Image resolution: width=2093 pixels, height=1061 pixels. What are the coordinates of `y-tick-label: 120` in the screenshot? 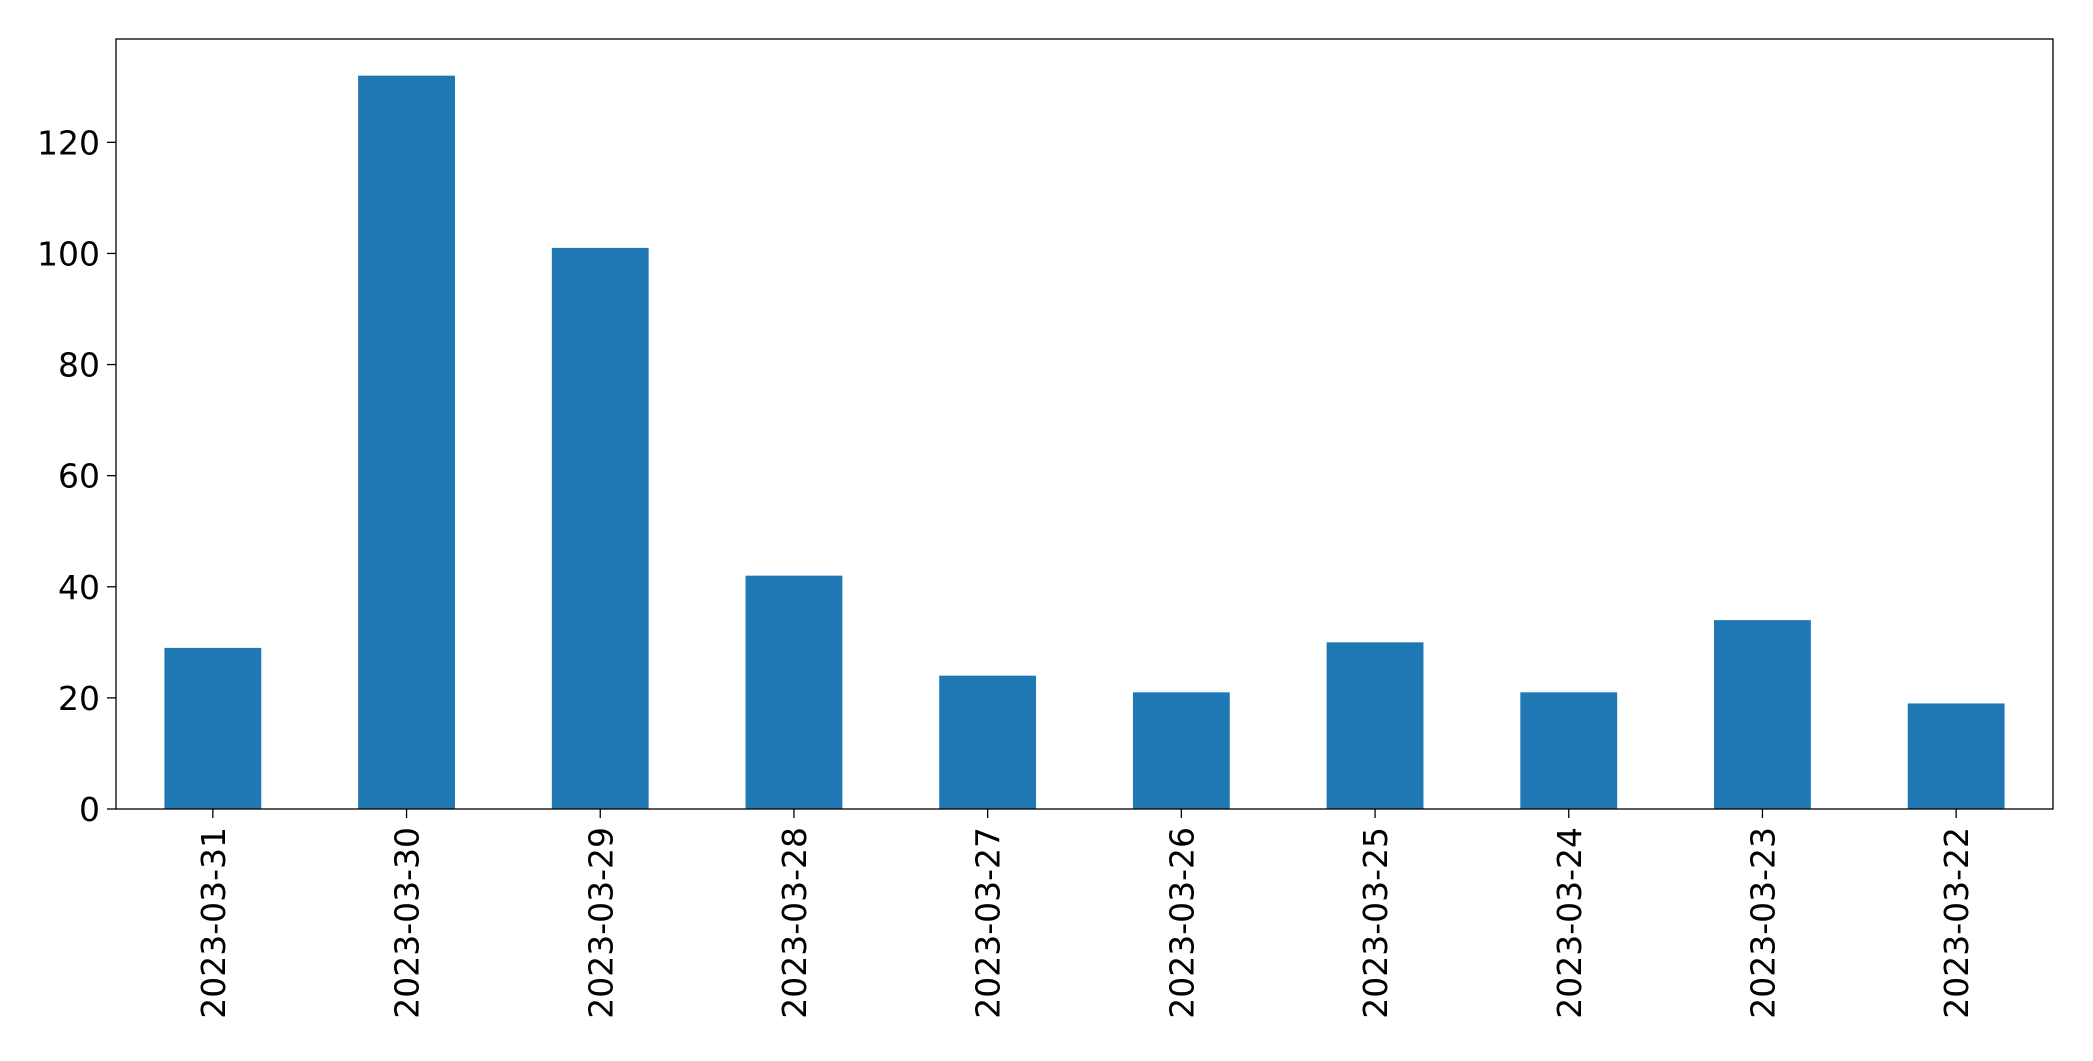 It's located at (68, 142).